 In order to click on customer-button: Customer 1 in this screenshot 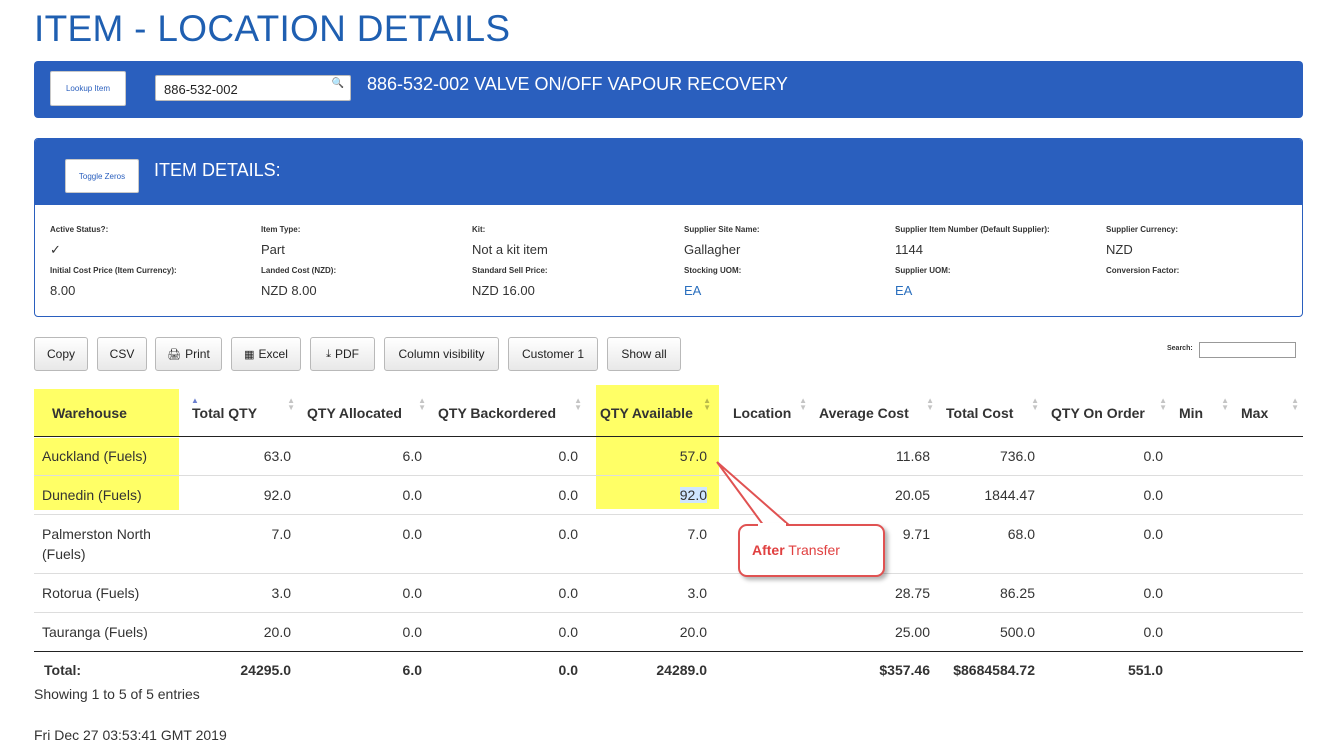, I will do `click(553, 354)`.